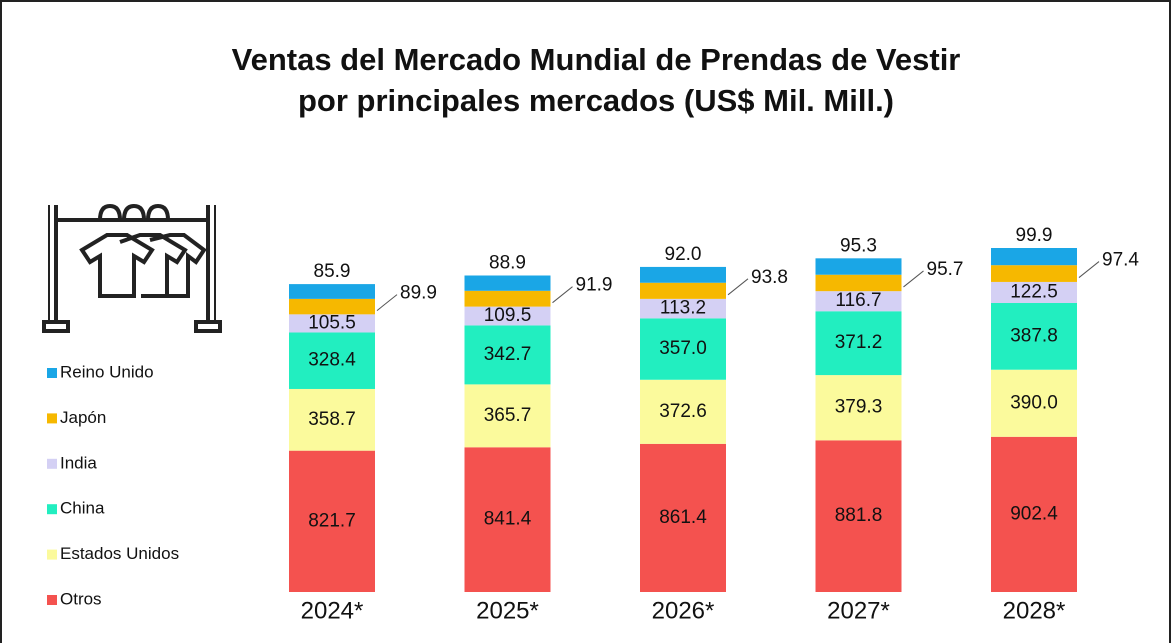 The image size is (1171, 643). Describe the element at coordinates (132, 268) in the screenshot. I see `rack-icon` at that location.